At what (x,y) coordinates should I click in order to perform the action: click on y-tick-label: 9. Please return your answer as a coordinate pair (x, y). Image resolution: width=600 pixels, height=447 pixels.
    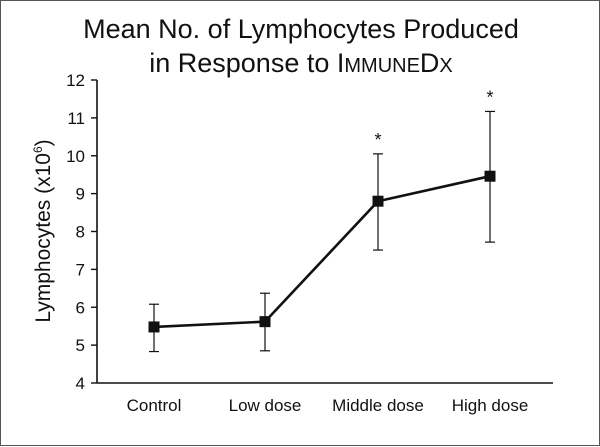
    Looking at the image, I should click on (80, 194).